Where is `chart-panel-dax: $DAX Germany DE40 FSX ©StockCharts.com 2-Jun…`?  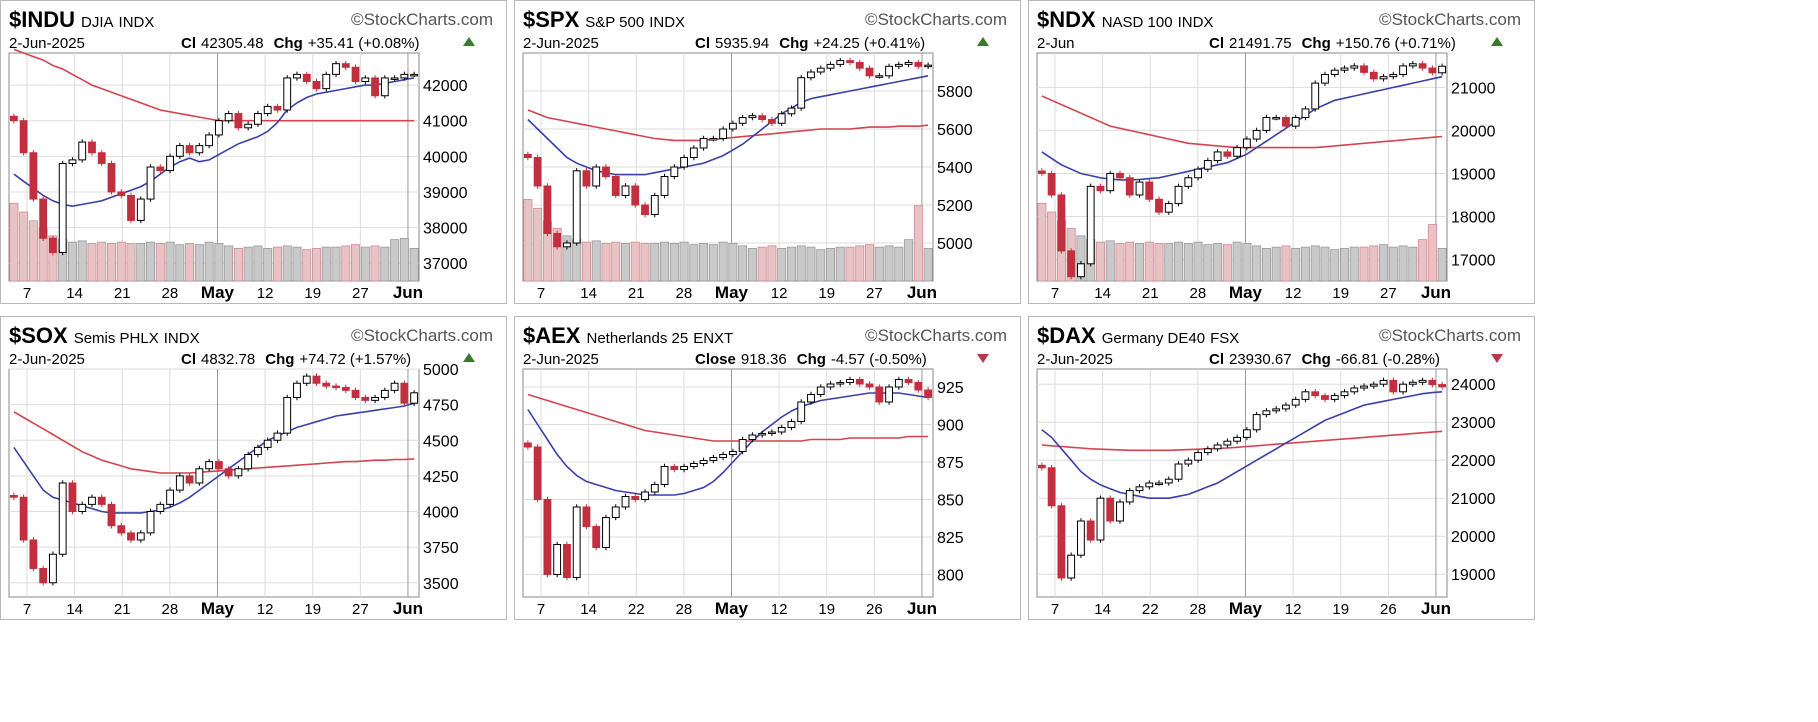
chart-panel-dax: $DAX Germany DE40 FSX ©StockCharts.com 2-Jun… is located at coordinates (1281, 468).